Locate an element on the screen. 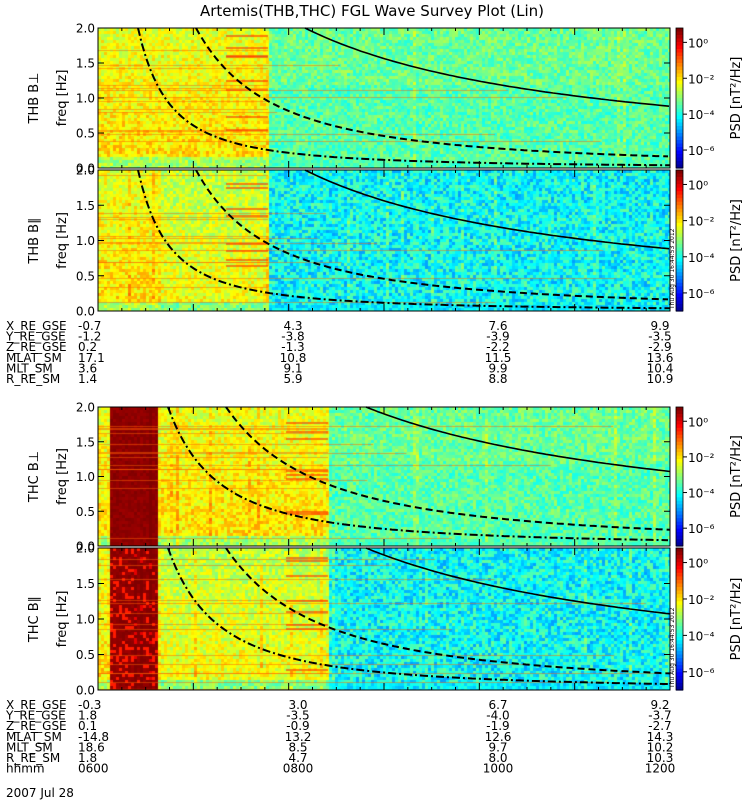  panel-name: THB B∥ is located at coordinates (34, 240).